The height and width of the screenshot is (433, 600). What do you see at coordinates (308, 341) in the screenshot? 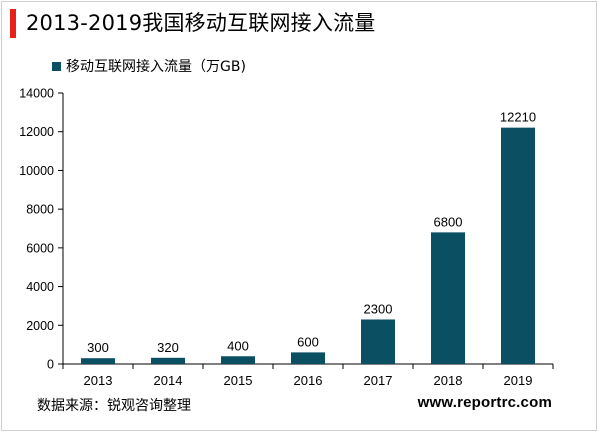
I see `data-label-2016: 600` at bounding box center [308, 341].